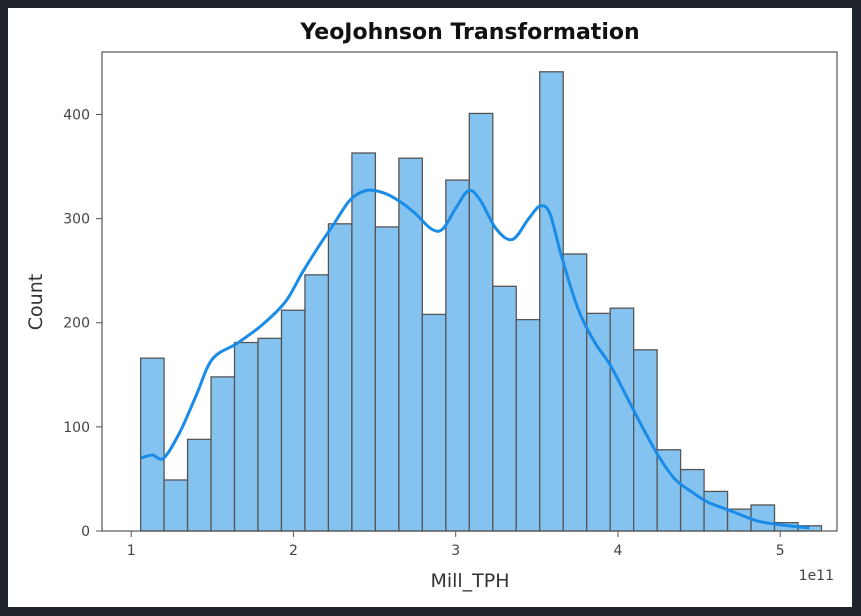 This screenshot has width=861, height=616. I want to click on x-tick-label: 3, so click(455, 551).